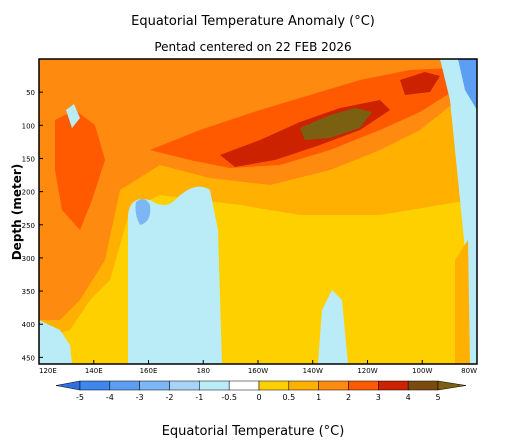  I want to click on colorbar-arrow-left, so click(68, 385).